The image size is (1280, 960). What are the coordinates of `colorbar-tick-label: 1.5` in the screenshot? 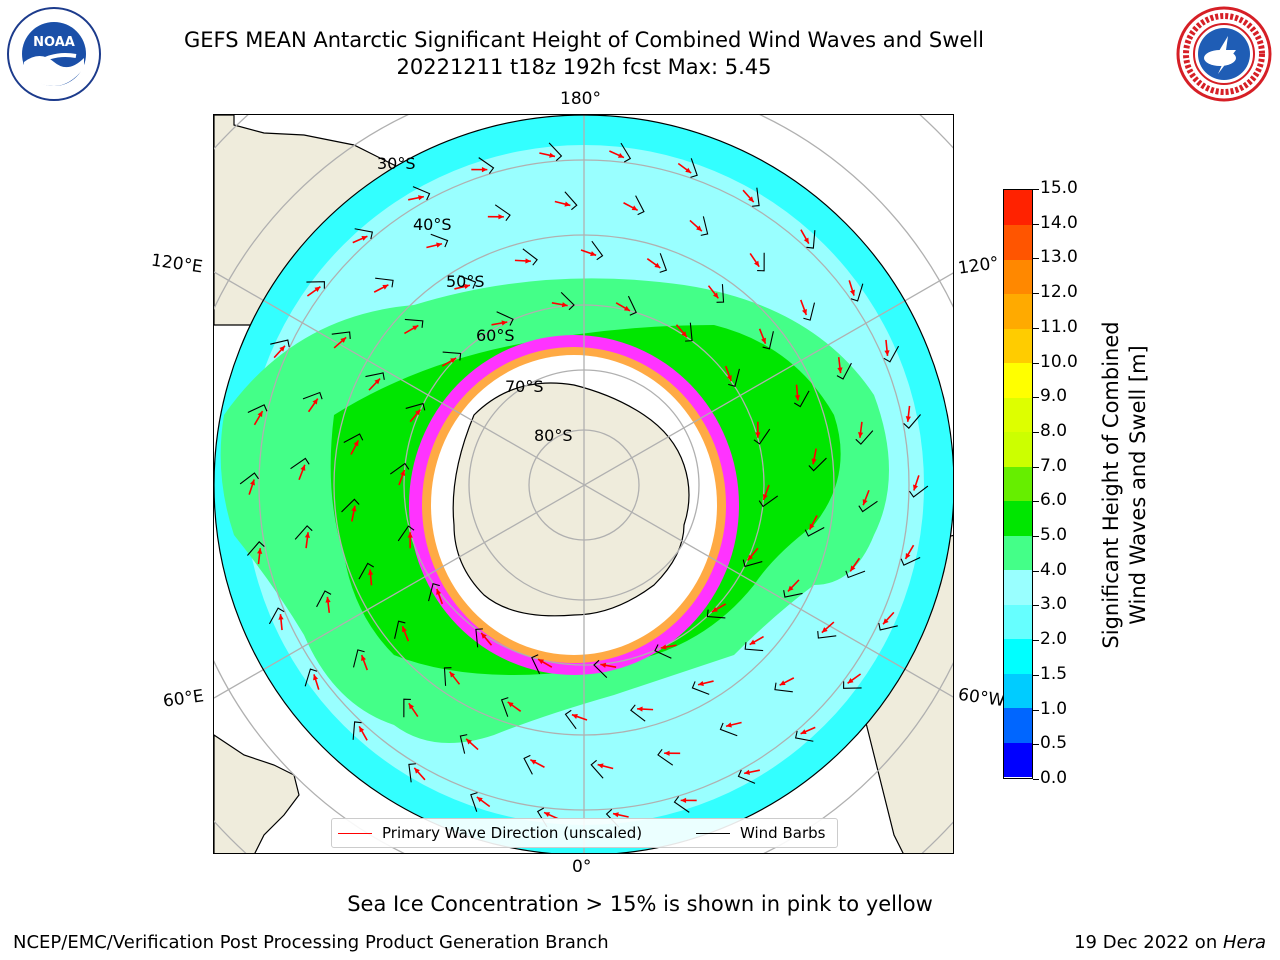 It's located at (1054, 673).